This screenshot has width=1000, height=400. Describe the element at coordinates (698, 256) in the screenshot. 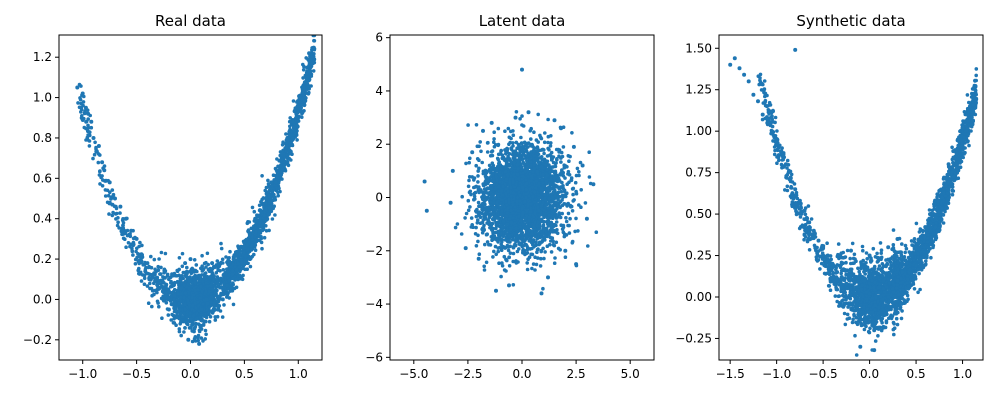

I see `y-tick-label: 0.25` at that location.